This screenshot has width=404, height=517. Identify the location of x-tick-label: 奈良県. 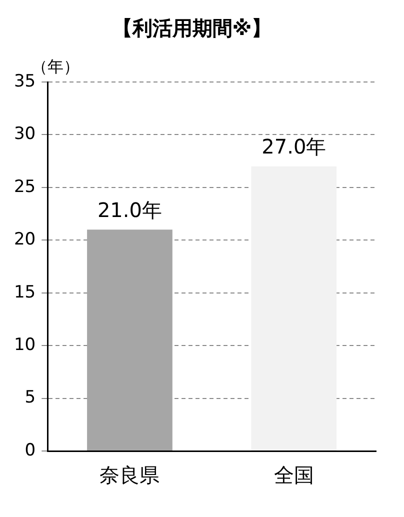
(130, 475).